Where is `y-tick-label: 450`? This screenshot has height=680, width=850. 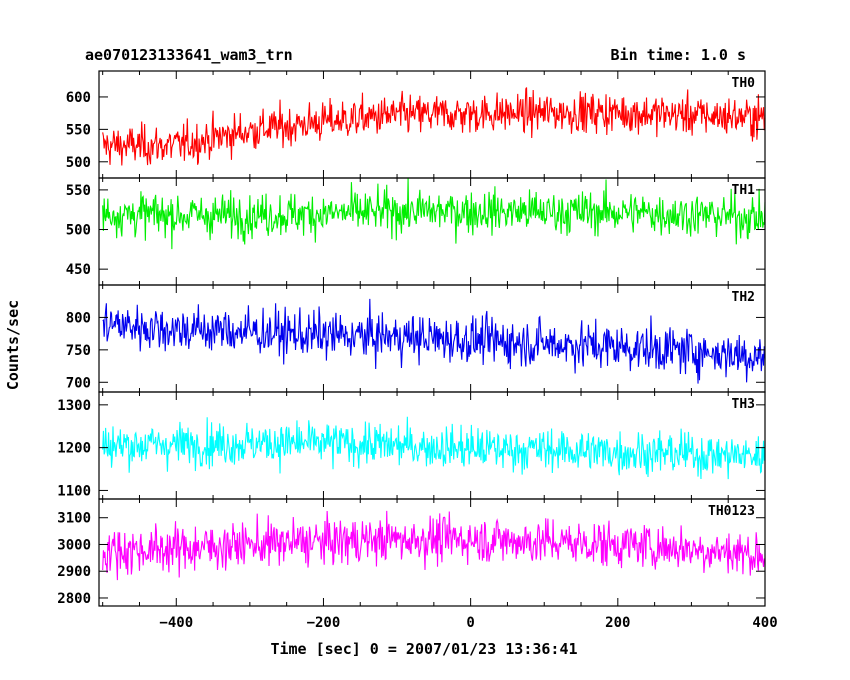
y-tick-label: 450 is located at coordinates (78, 270).